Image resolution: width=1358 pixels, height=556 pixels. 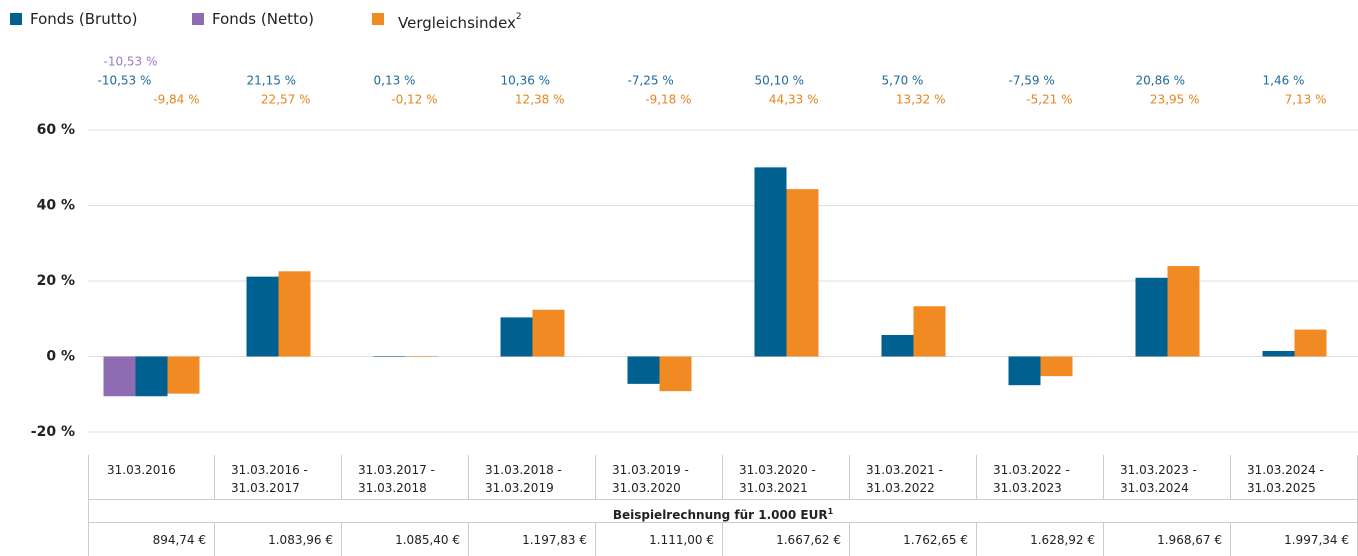 What do you see at coordinates (830, 511) in the screenshot?
I see `caption-footnote: 1` at bounding box center [830, 511].